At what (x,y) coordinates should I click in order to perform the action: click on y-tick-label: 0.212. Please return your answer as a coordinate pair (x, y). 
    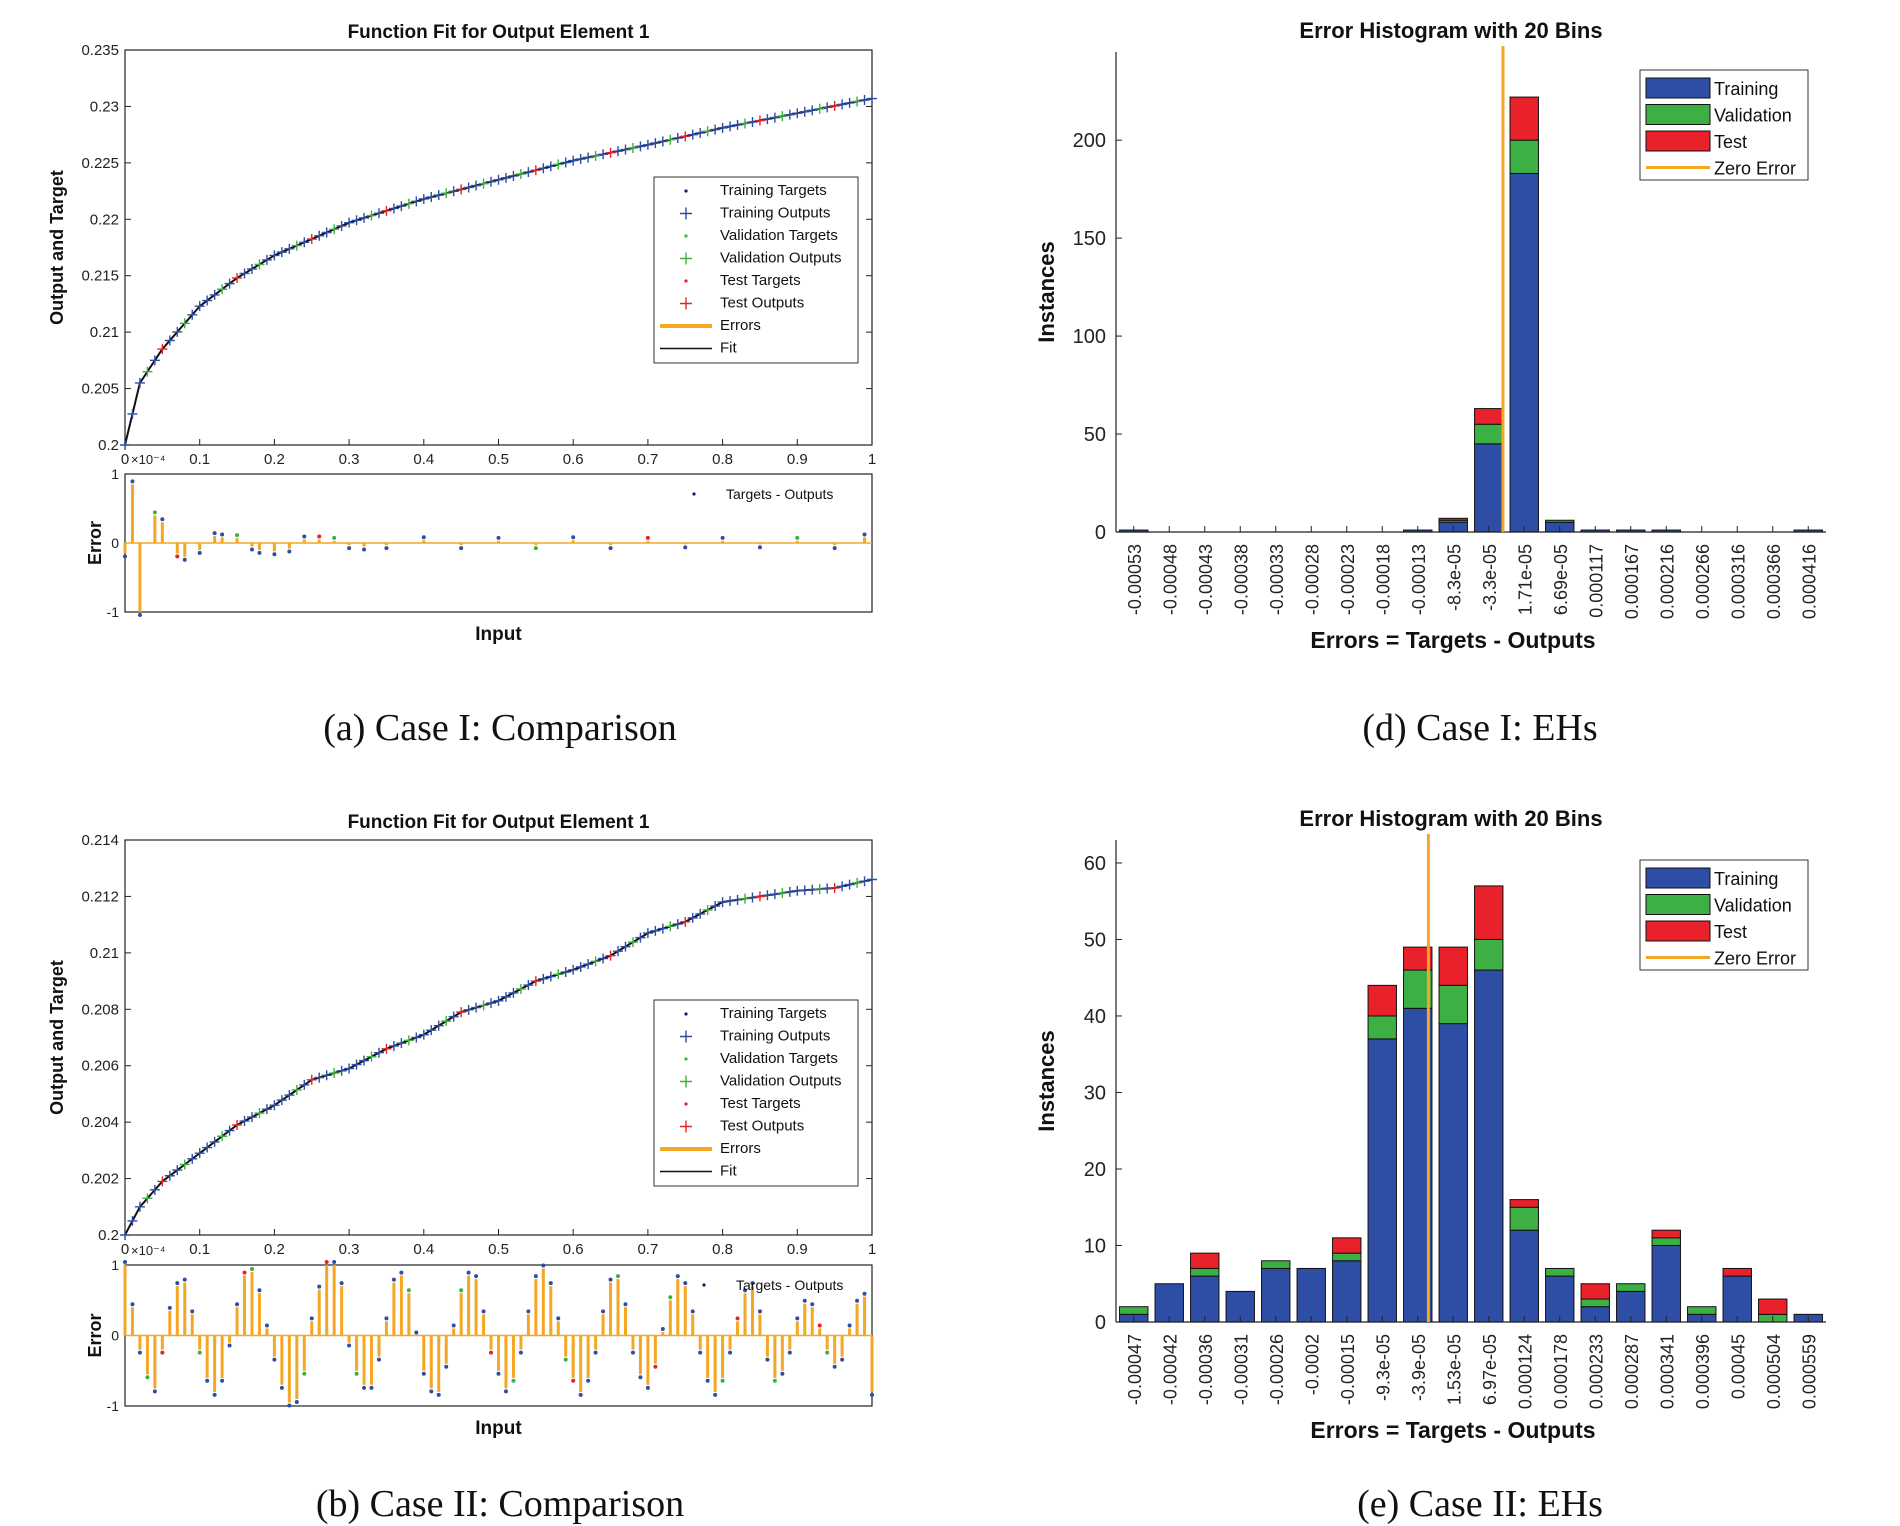
    Looking at the image, I should click on (100, 896).